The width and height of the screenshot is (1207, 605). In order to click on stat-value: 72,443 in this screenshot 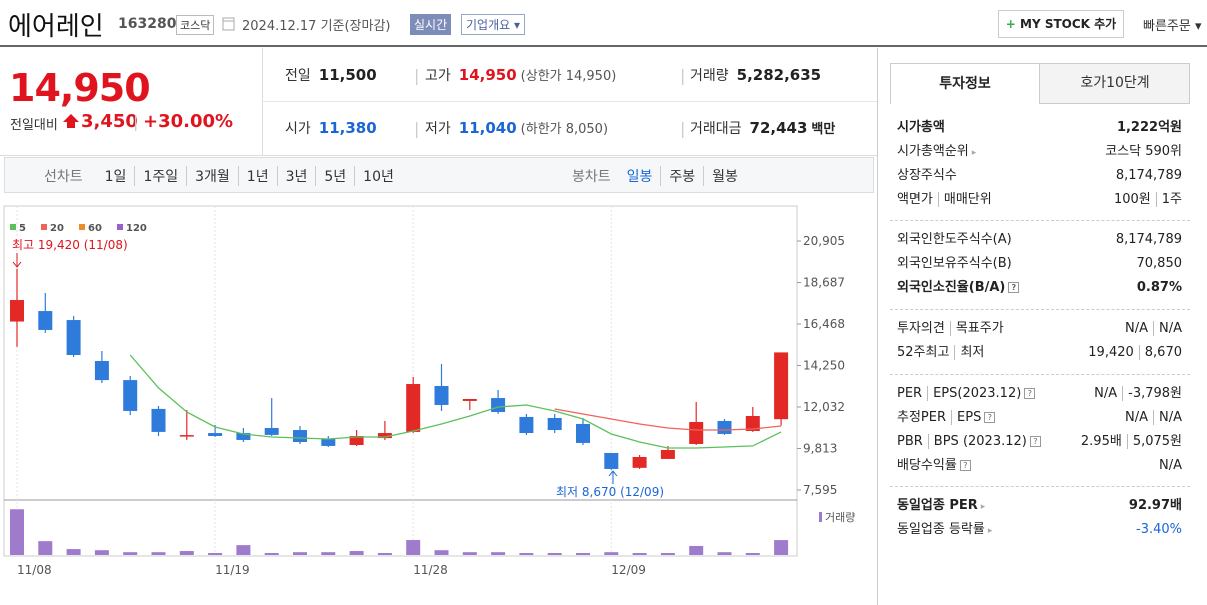, I will do `click(778, 128)`.